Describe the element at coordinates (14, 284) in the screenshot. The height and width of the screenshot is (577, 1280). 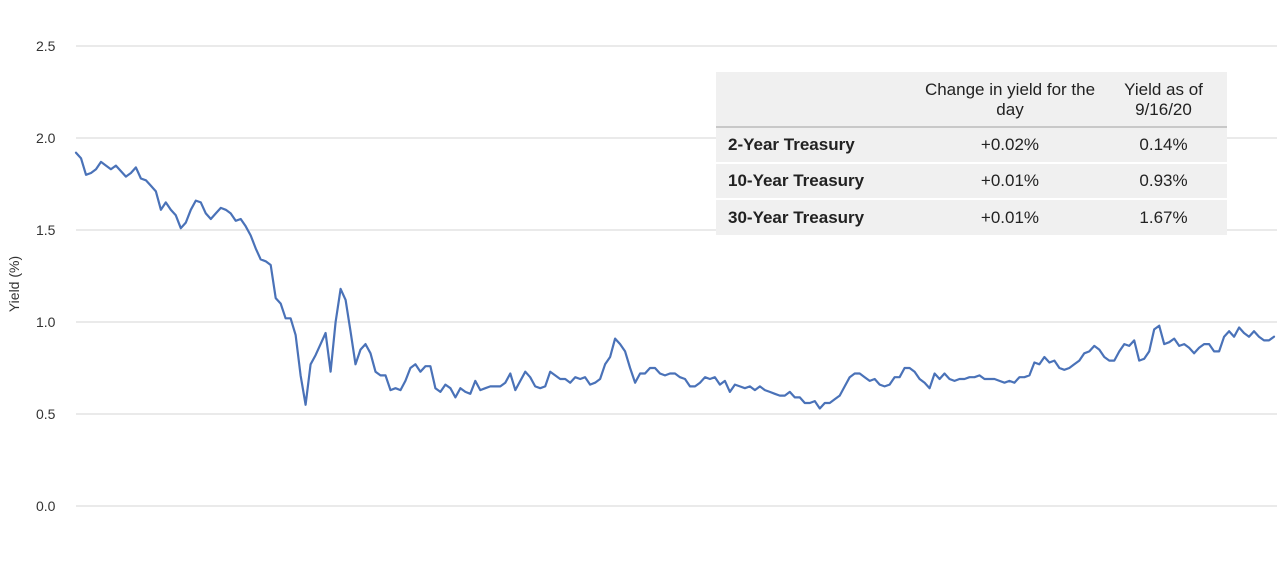
I see `y-axis-title: Yield (%)` at that location.